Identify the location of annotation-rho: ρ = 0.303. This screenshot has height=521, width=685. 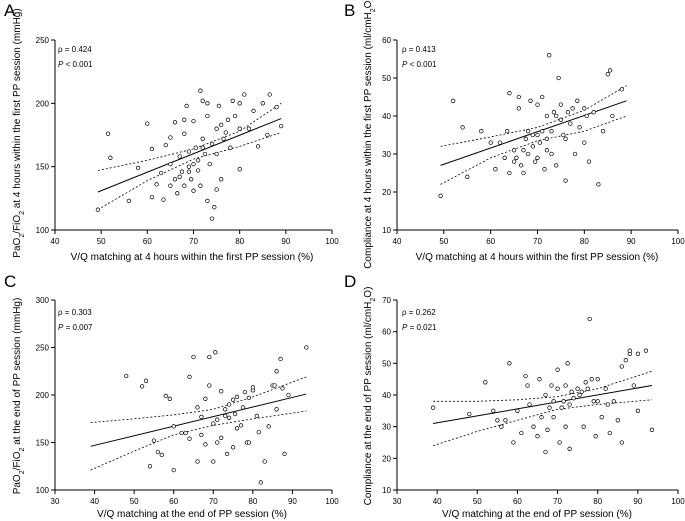
(75, 312).